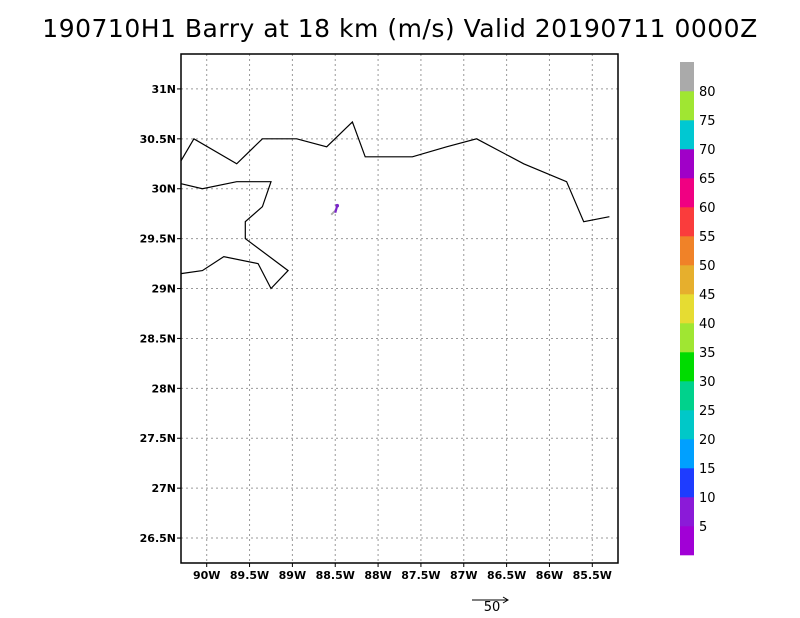  I want to click on reference-vector-arrowhead, so click(505, 600).